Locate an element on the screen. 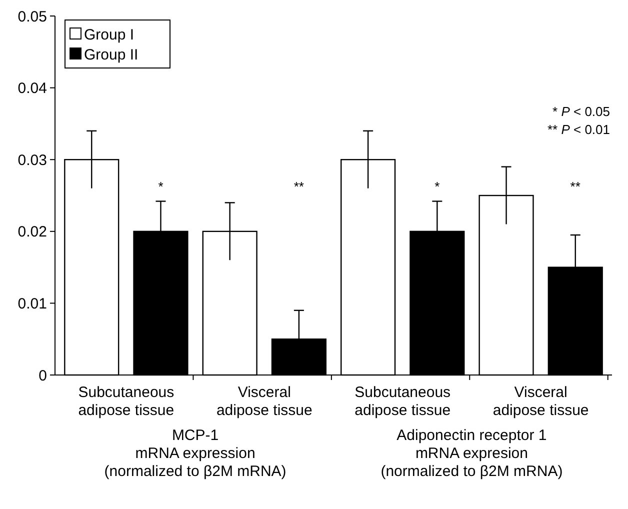 The image size is (628, 509). y-tick-label: 0.01 is located at coordinates (32, 303).